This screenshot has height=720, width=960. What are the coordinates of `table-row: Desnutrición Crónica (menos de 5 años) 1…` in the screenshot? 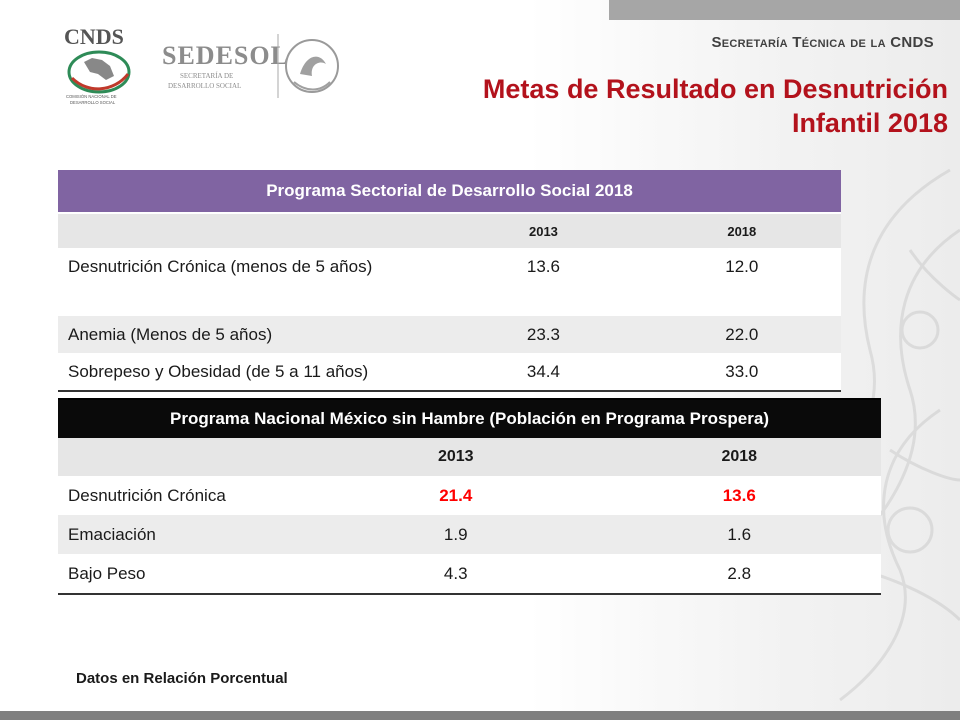 It's located at (449, 282).